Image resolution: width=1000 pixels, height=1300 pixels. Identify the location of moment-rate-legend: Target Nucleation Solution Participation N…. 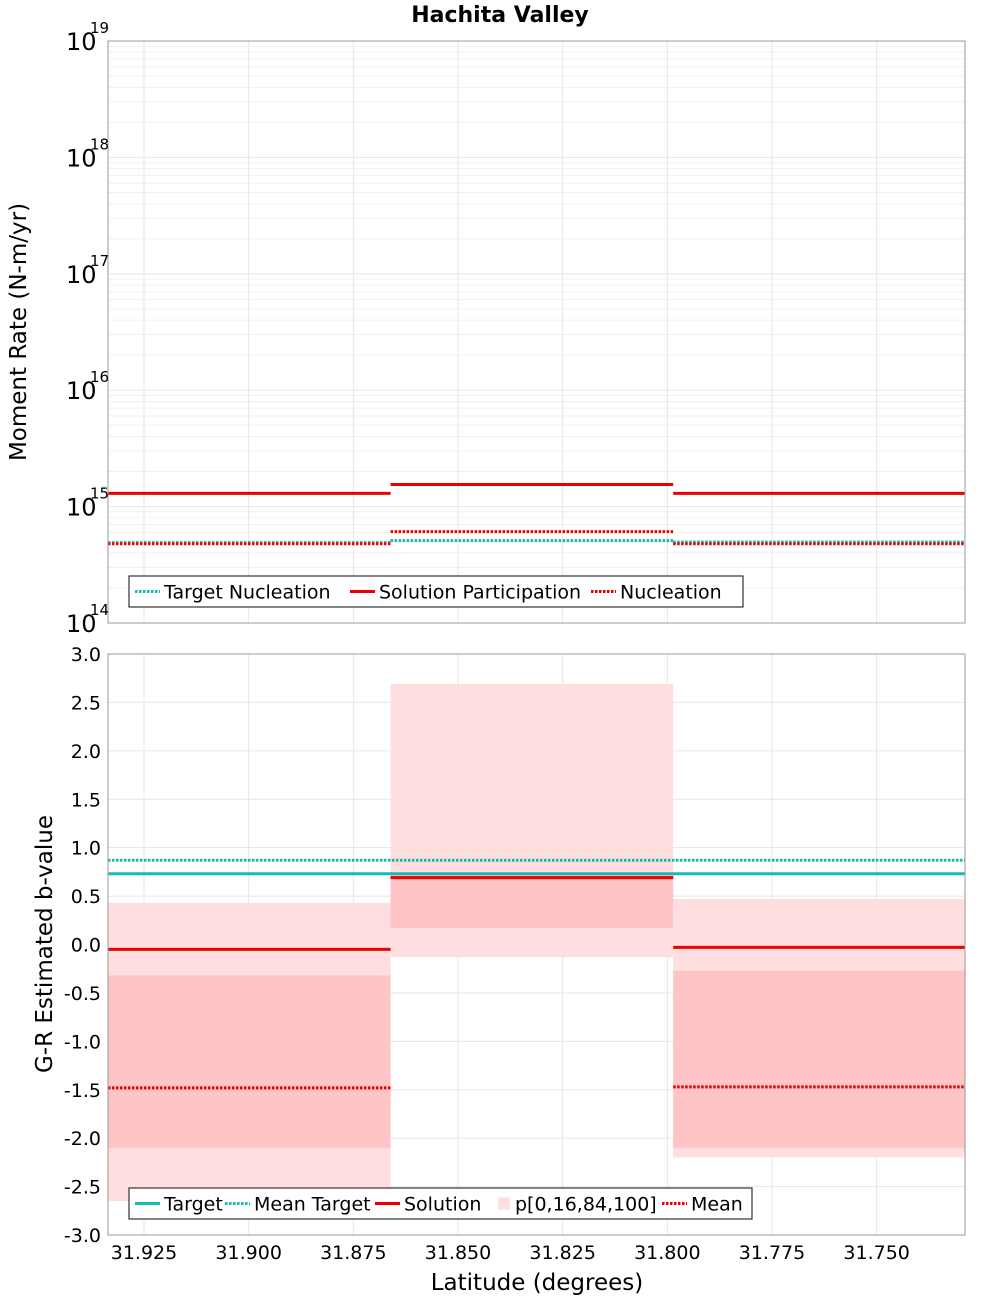
(436, 591).